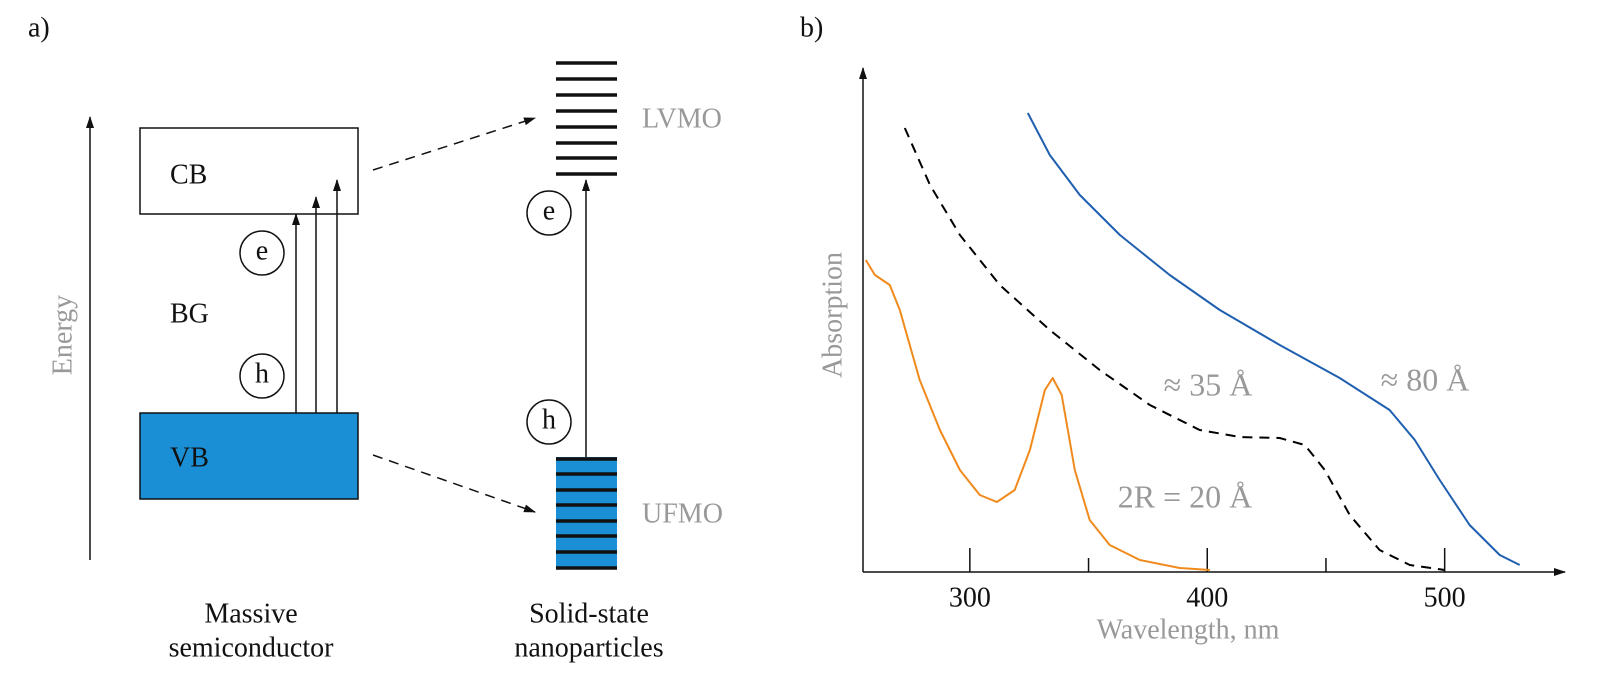  Describe the element at coordinates (1037, 415) in the screenshot. I see `series-line` at that location.